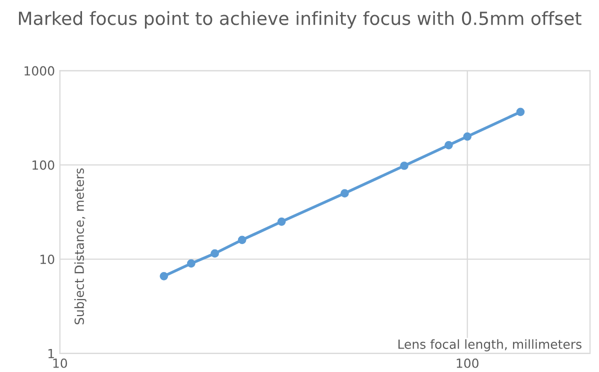 The image size is (599, 372). What do you see at coordinates (47, 259) in the screenshot?
I see `y-tick-label: 10` at bounding box center [47, 259].